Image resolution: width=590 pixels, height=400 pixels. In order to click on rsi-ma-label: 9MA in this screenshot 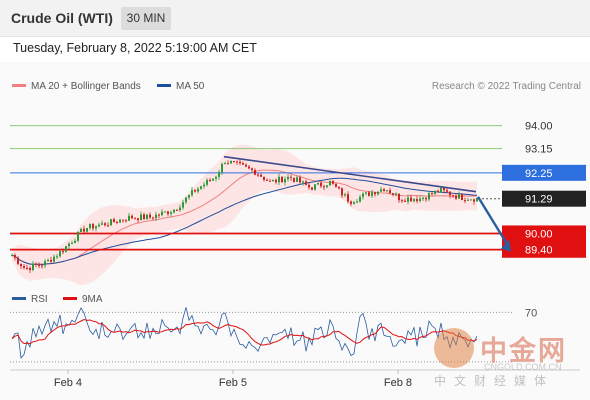, I will do `click(92, 299)`.